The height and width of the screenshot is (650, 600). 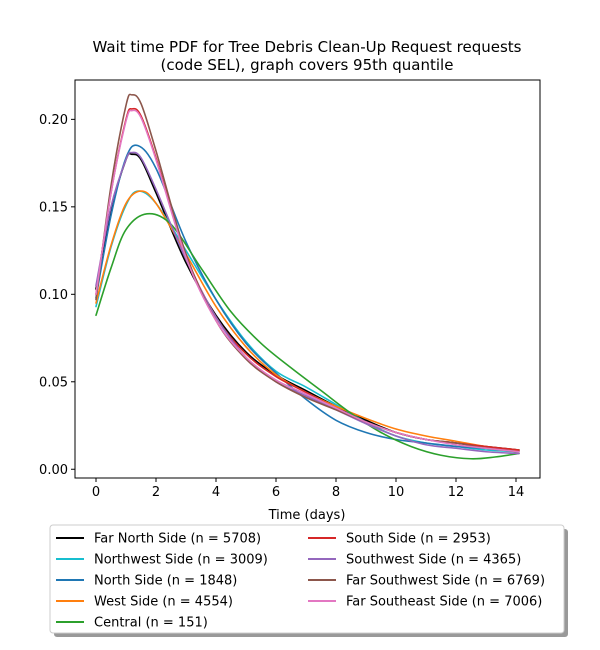 What do you see at coordinates (177, 539) in the screenshot?
I see `legend-entry-label: Far North Side (n = 5708)` at bounding box center [177, 539].